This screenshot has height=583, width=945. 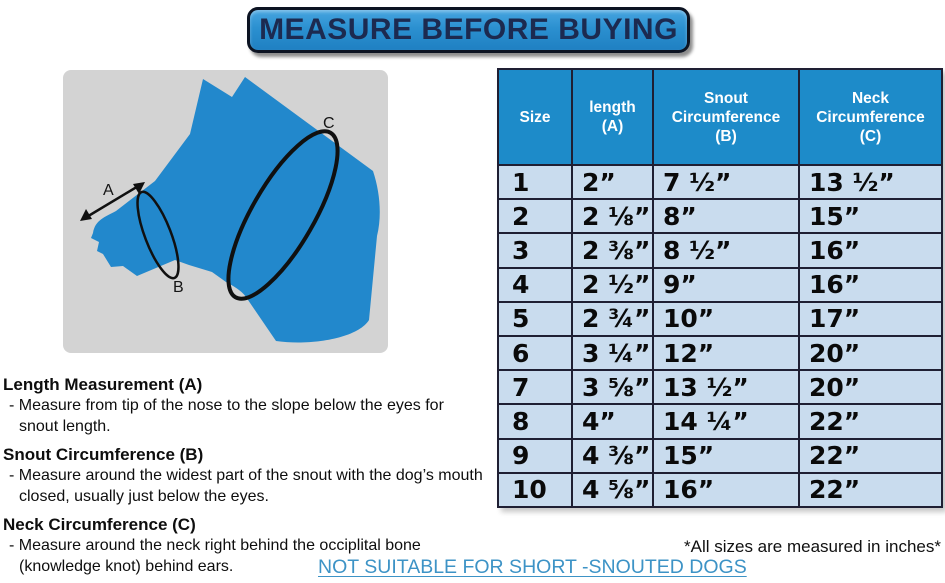 I want to click on table-cell: 2, so click(x=535, y=216).